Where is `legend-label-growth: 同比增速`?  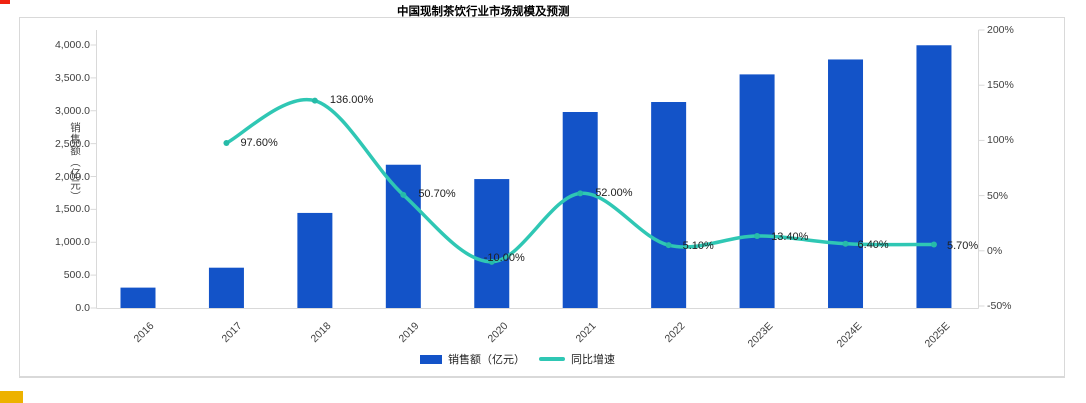
legend-label-growth: 同比增速 is located at coordinates (593, 360).